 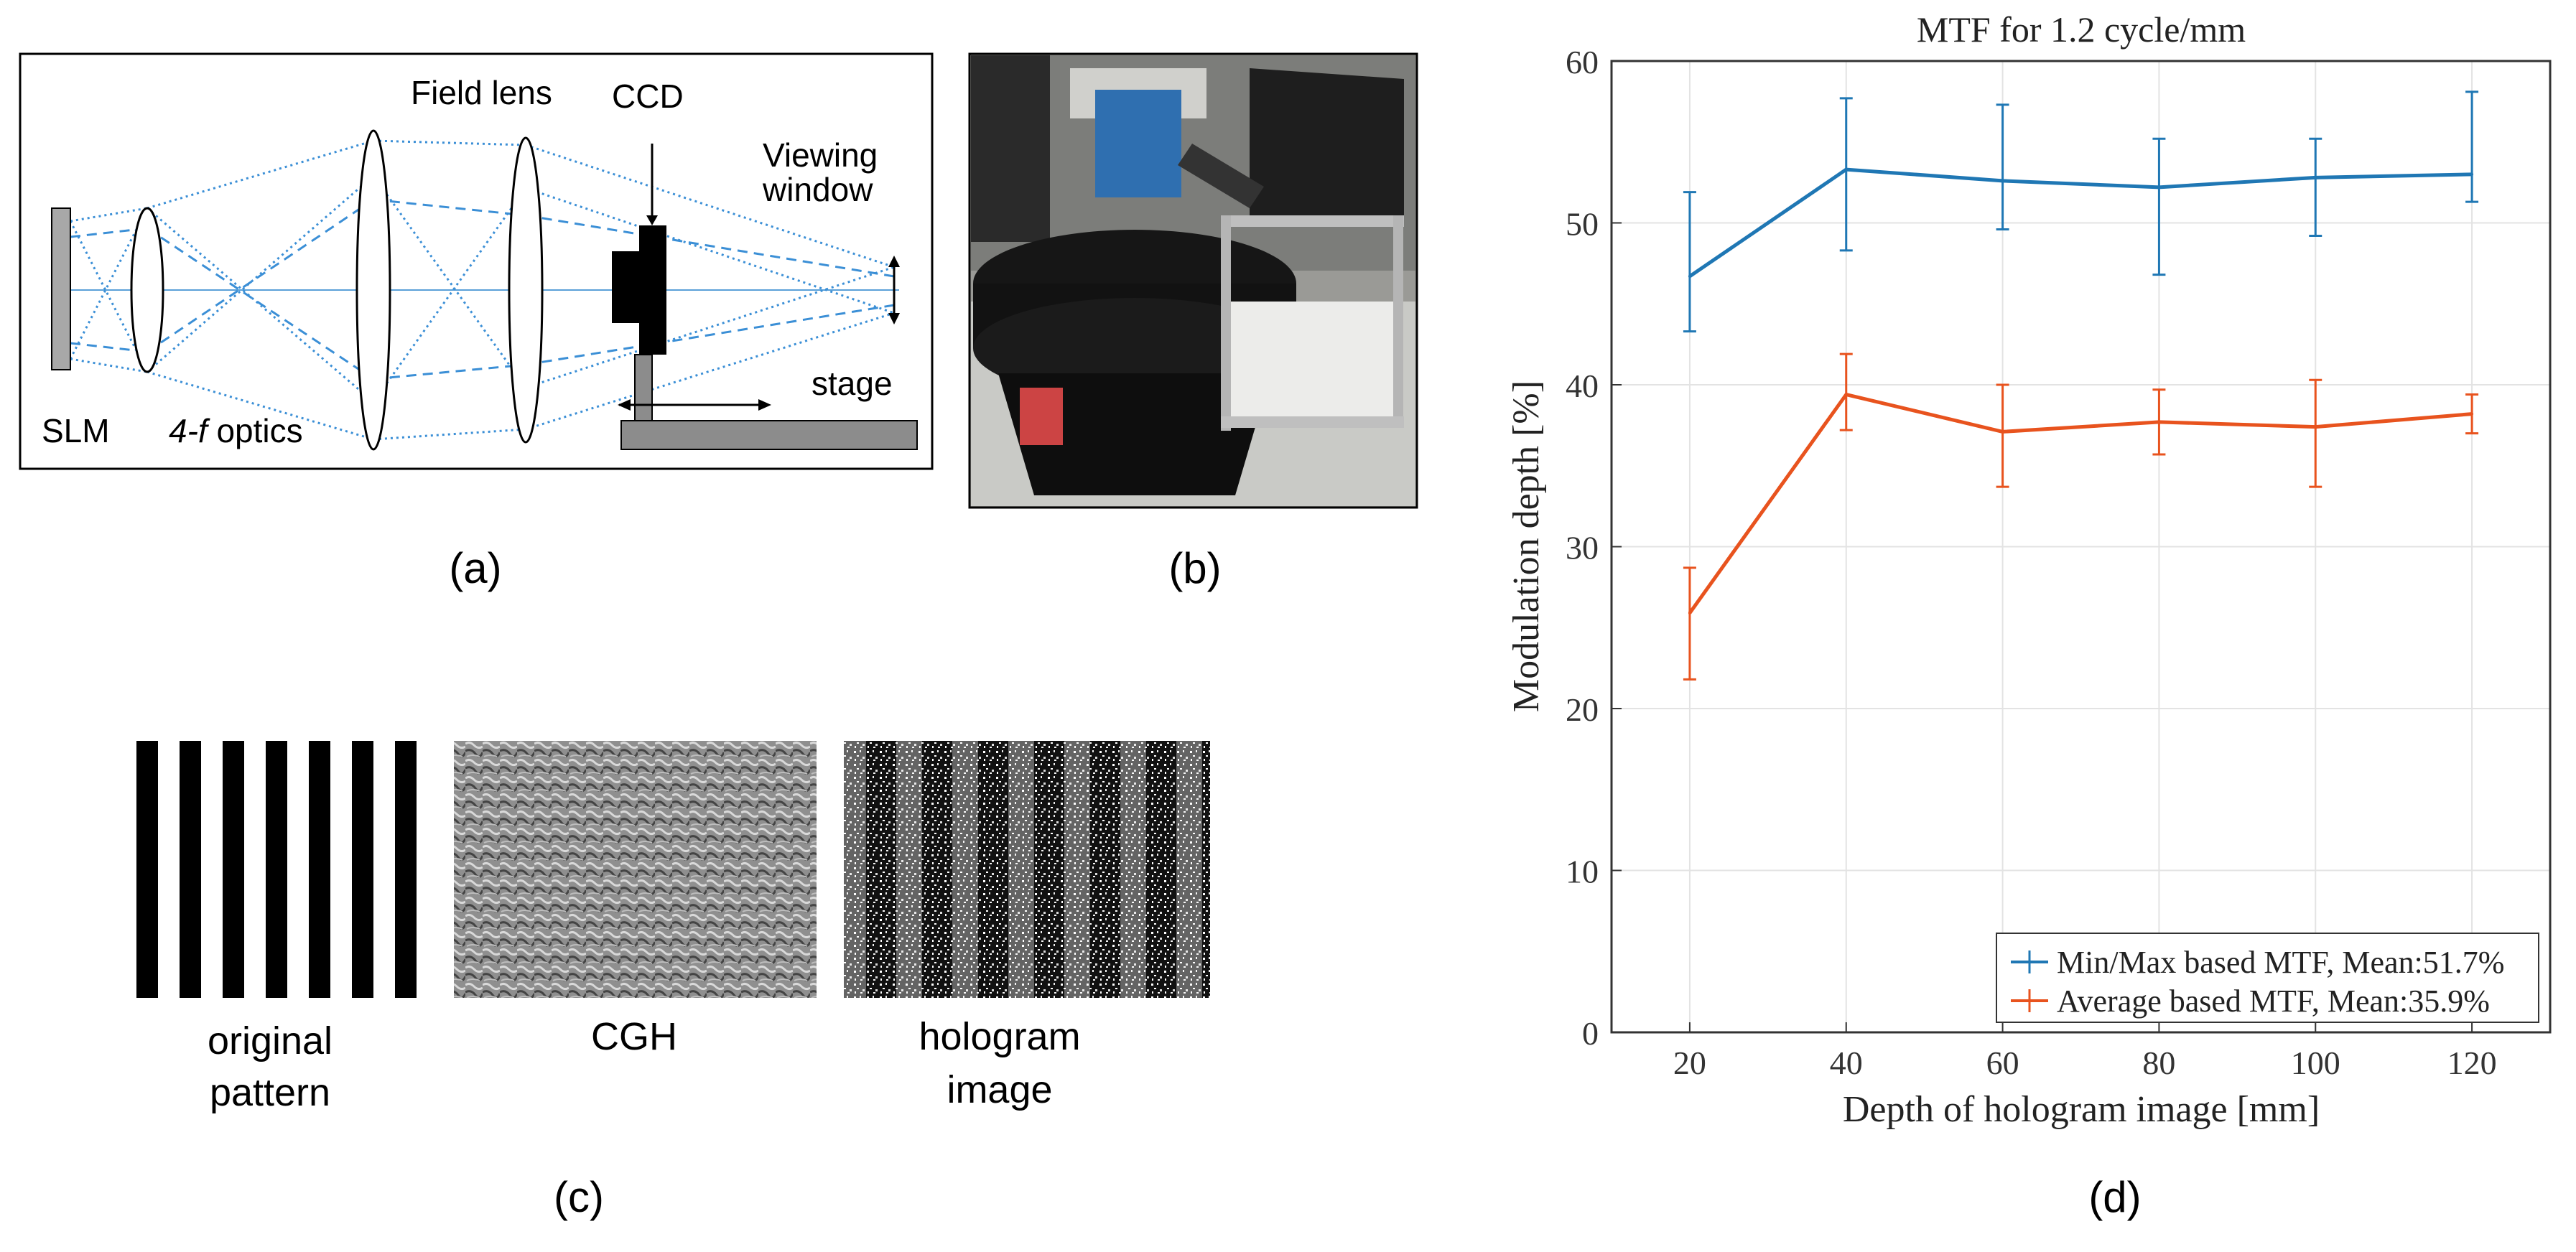 I want to click on slm-label: SLM, so click(x=76, y=430).